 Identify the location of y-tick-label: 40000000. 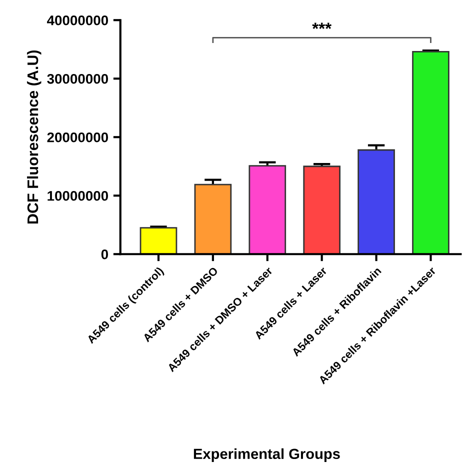
(77, 20).